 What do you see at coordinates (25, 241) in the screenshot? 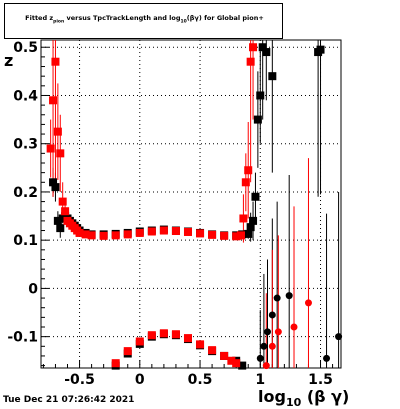
I see `y-tick-label: 0.1` at bounding box center [25, 241].